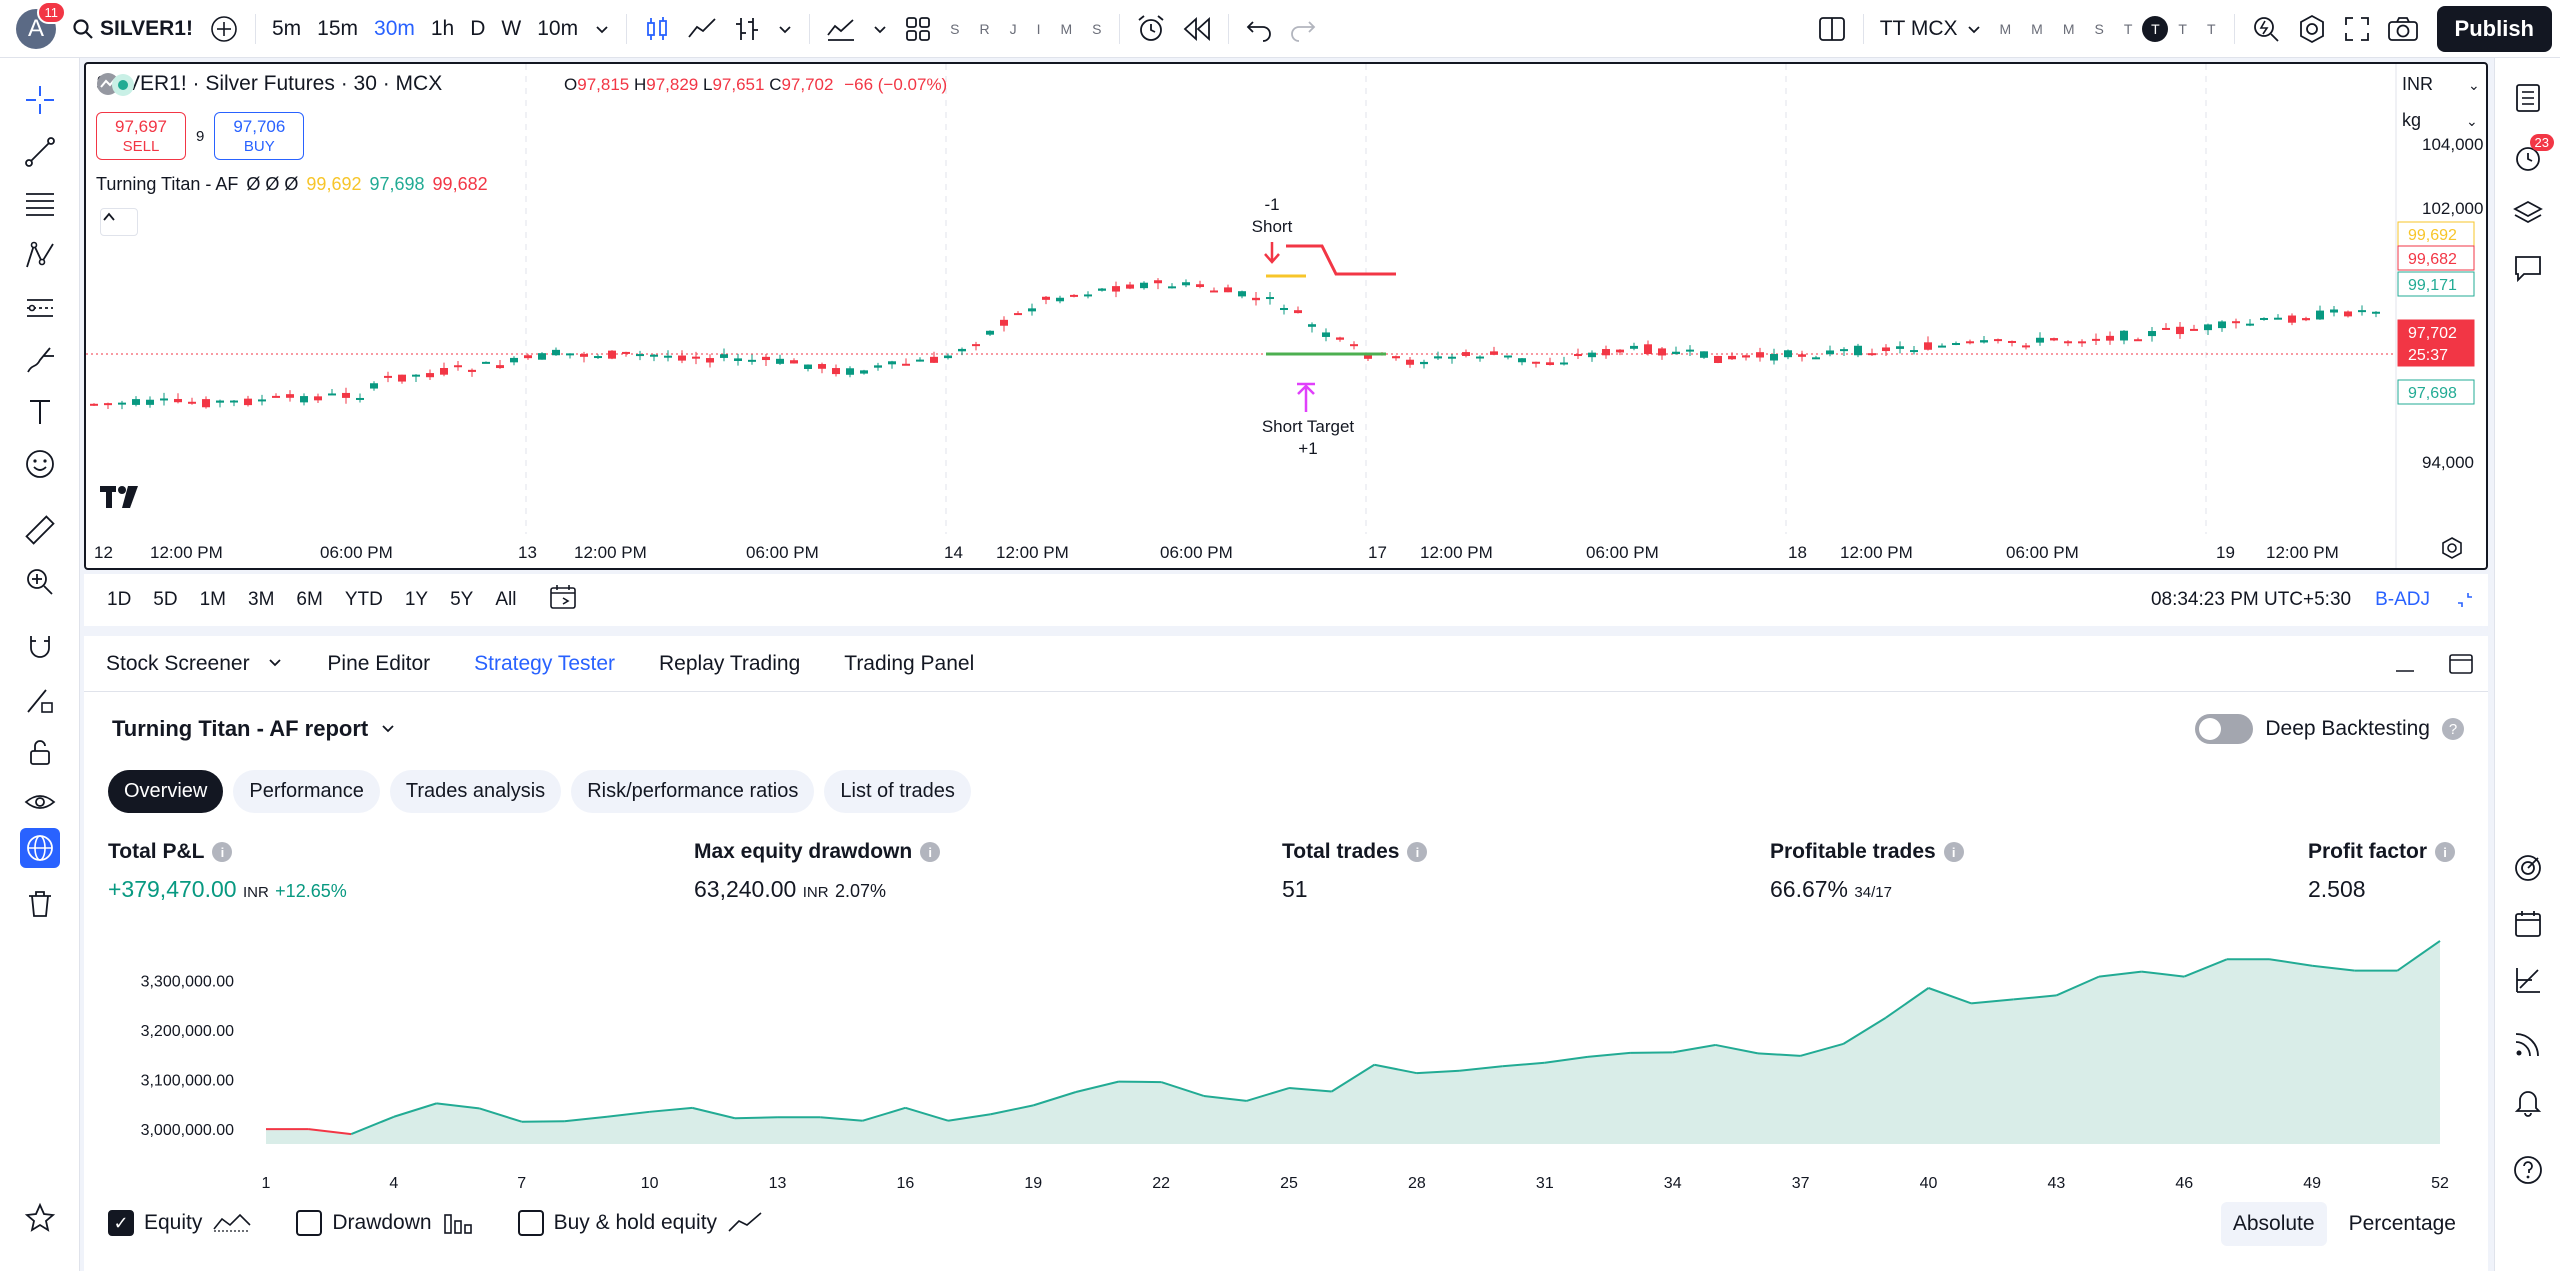 This screenshot has height=1271, width=2560. What do you see at coordinates (2224, 729) in the screenshot?
I see `deep-backtesting-toggle` at bounding box center [2224, 729].